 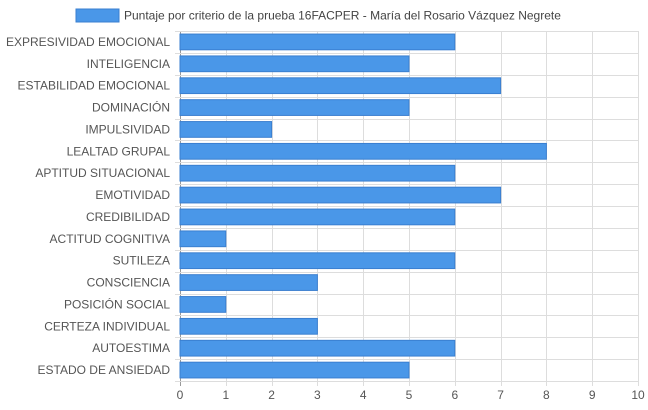 What do you see at coordinates (119, 151) in the screenshot?
I see `category-label: LEALTAD GRUPAL` at bounding box center [119, 151].